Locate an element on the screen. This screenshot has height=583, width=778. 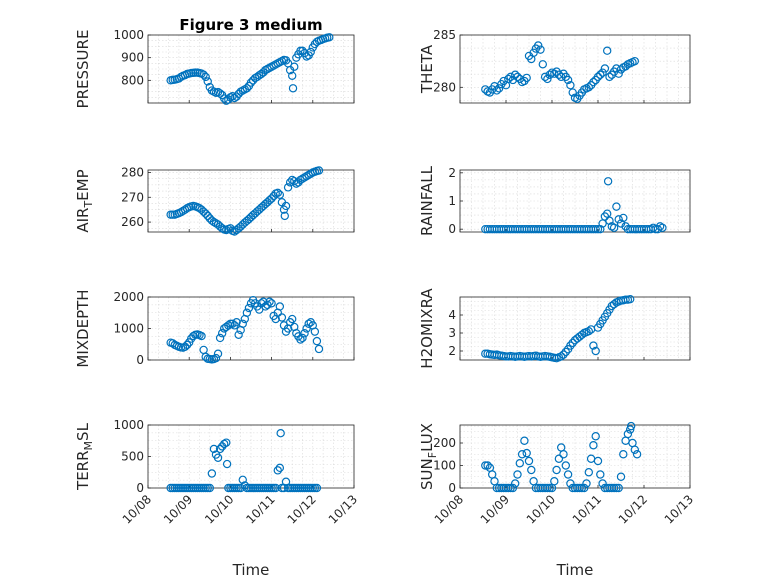
y-tick-label: 280 is located at coordinates (444, 87).